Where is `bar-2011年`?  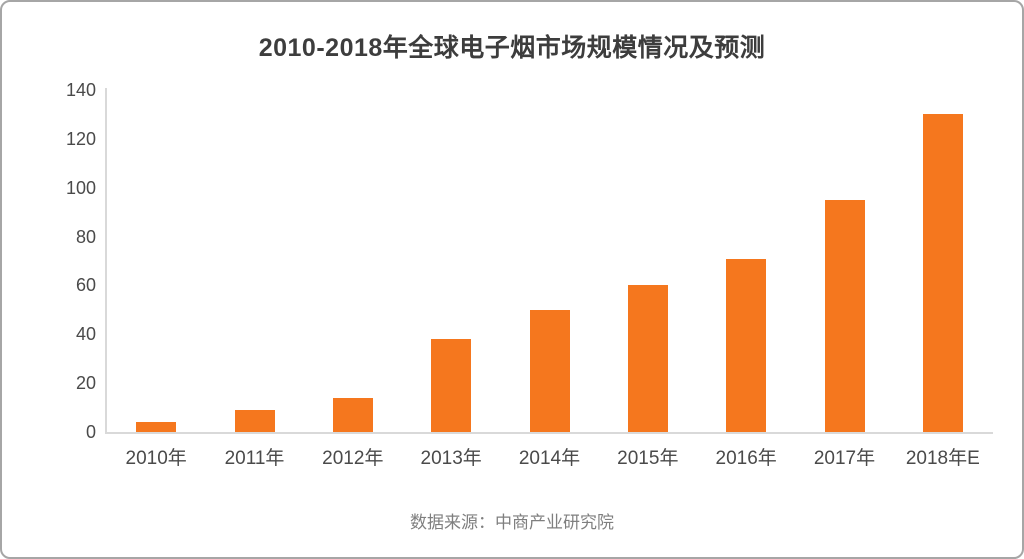
bar-2011年 is located at coordinates (254, 421).